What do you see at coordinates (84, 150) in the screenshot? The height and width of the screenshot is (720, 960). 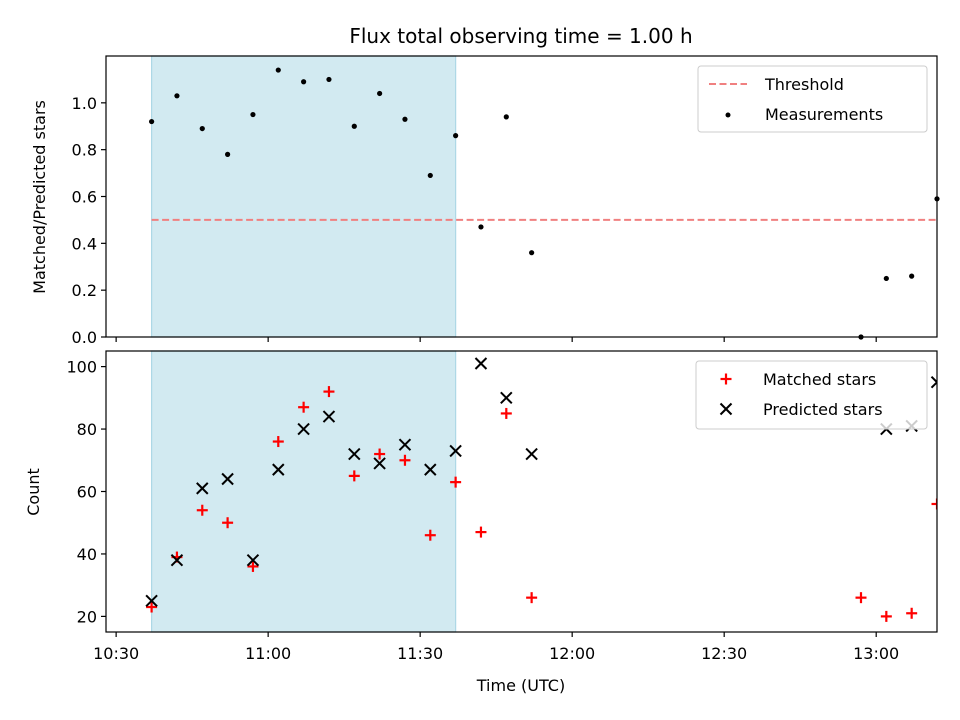 I see `y-tick-label: 0.8` at bounding box center [84, 150].